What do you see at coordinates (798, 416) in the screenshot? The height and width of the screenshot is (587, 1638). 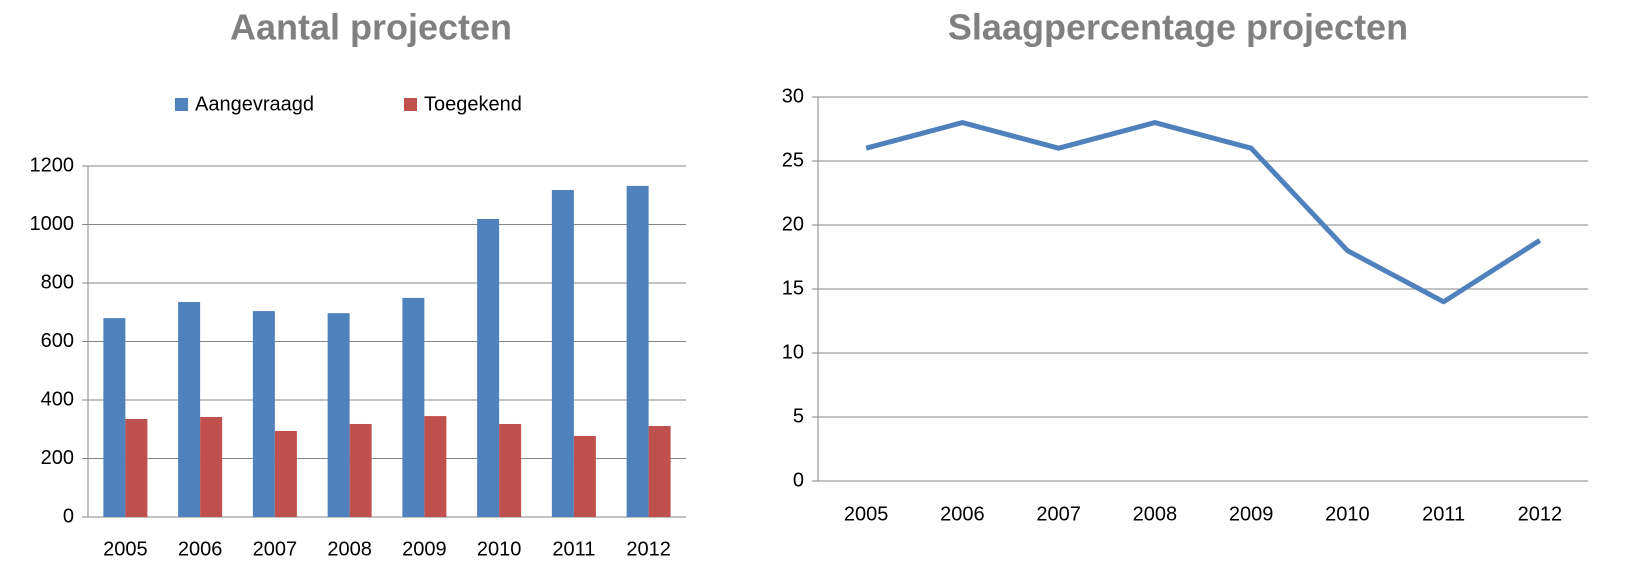 I see `y-tick-label: 5` at bounding box center [798, 416].